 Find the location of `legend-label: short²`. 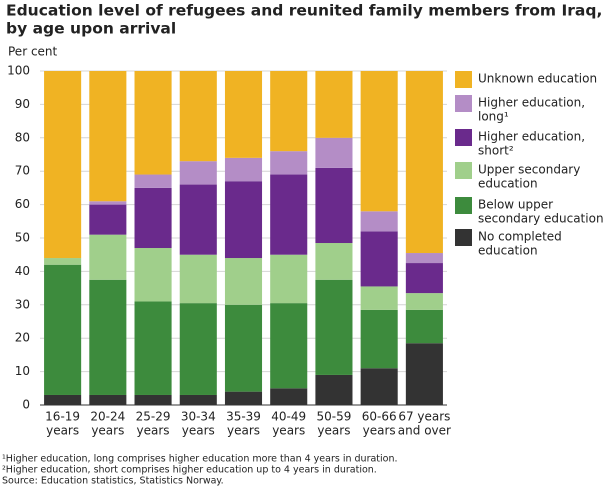

legend-label: short² is located at coordinates (496, 151).